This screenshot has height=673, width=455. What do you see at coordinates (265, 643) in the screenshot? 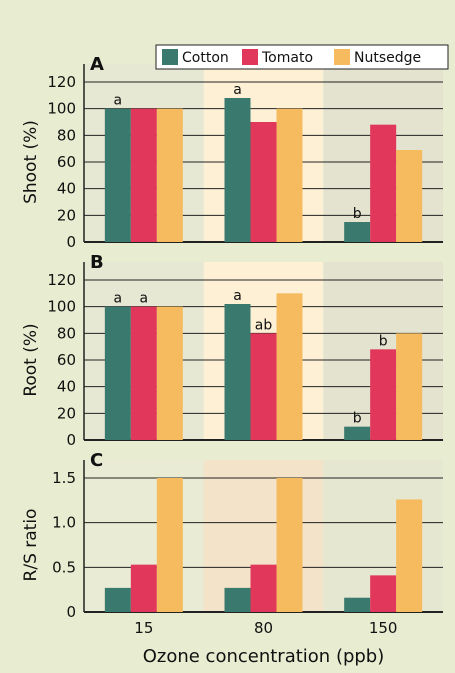
I see `x-axis: 15 80 150 Ozone concentration (ppb)` at bounding box center [265, 643].